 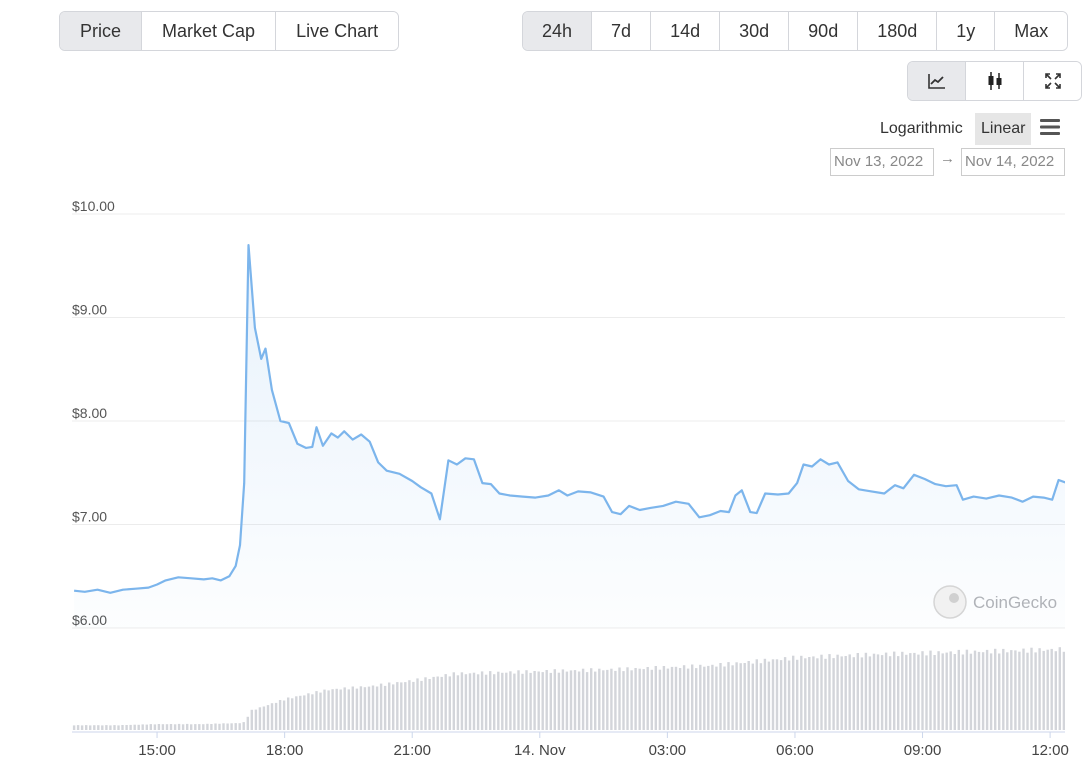 I want to click on line-chart-icon, so click(x=936, y=81).